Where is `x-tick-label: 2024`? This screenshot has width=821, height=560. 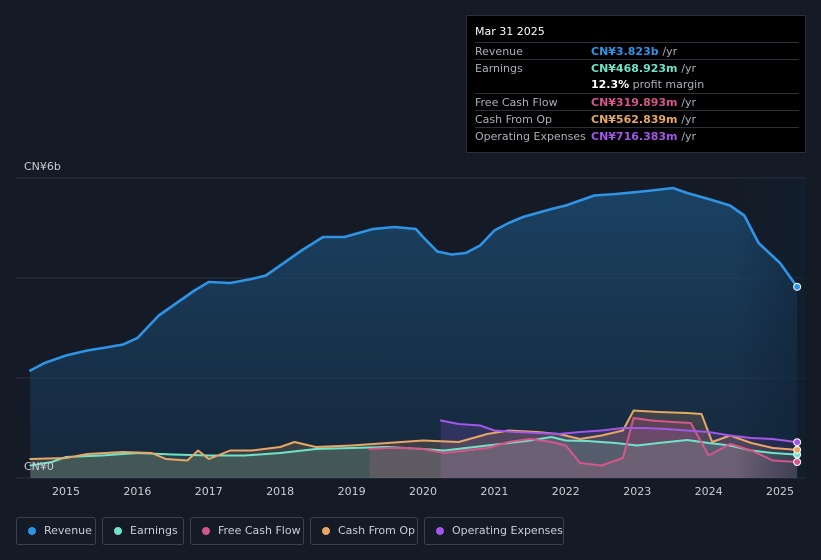 x-tick-label: 2024 is located at coordinates (709, 491).